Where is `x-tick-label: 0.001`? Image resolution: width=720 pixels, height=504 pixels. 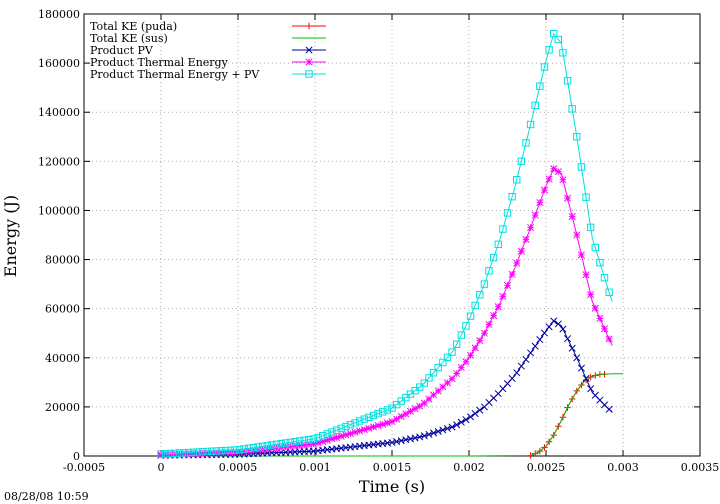
x-tick-label: 0.001 is located at coordinates (315, 467).